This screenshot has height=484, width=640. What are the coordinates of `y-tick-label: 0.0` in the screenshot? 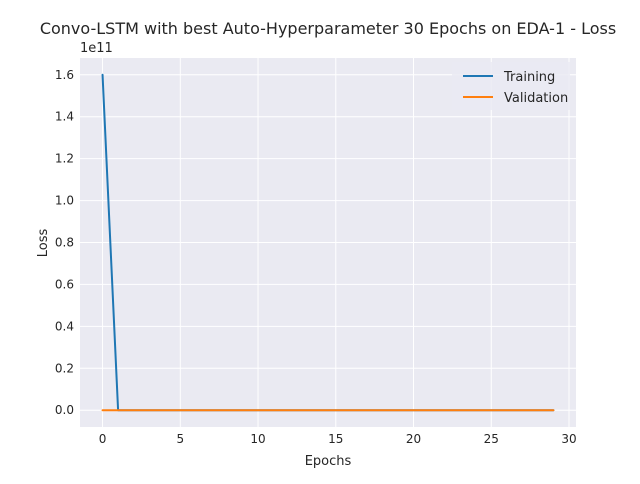 It's located at (64, 410).